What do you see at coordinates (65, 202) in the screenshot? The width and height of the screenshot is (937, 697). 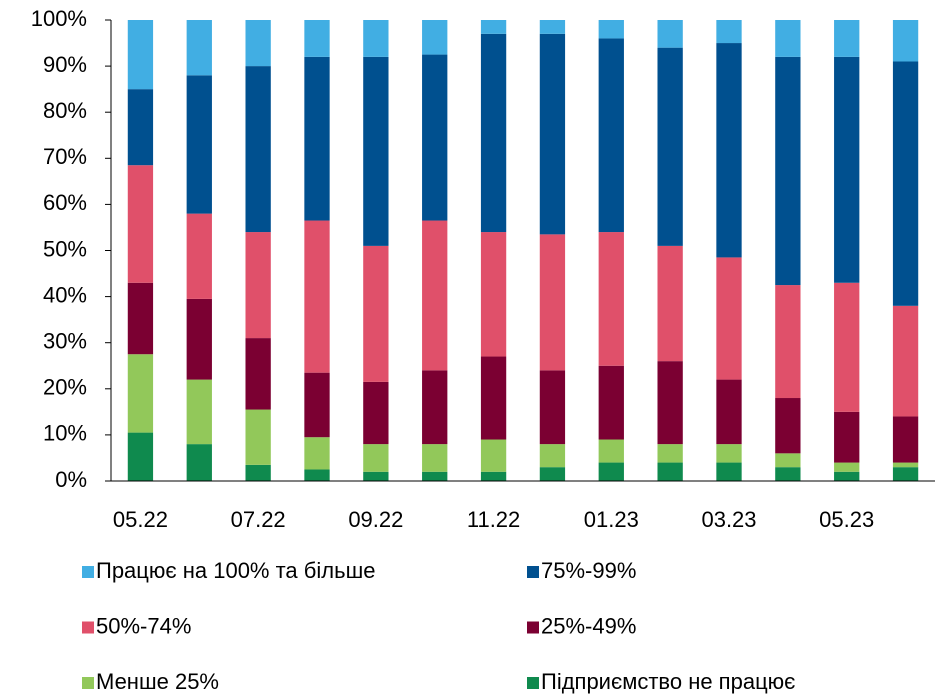 I see `y-tick-label: 60%` at bounding box center [65, 202].